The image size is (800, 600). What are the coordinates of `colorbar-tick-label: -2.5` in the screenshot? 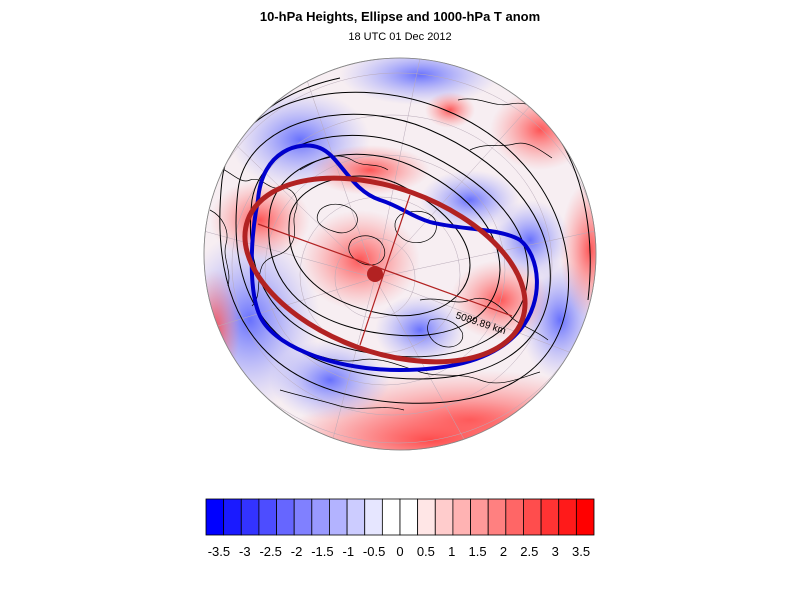 It's located at (270, 551).